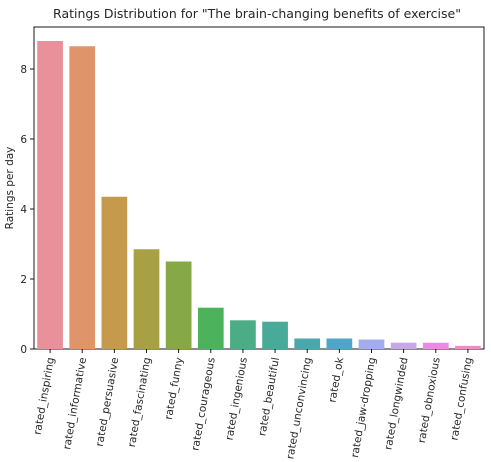 Image resolution: width=491 pixels, height=462 pixels. Describe the element at coordinates (396, 403) in the screenshot. I see `x-tick-label: rated_longwinded` at that location.